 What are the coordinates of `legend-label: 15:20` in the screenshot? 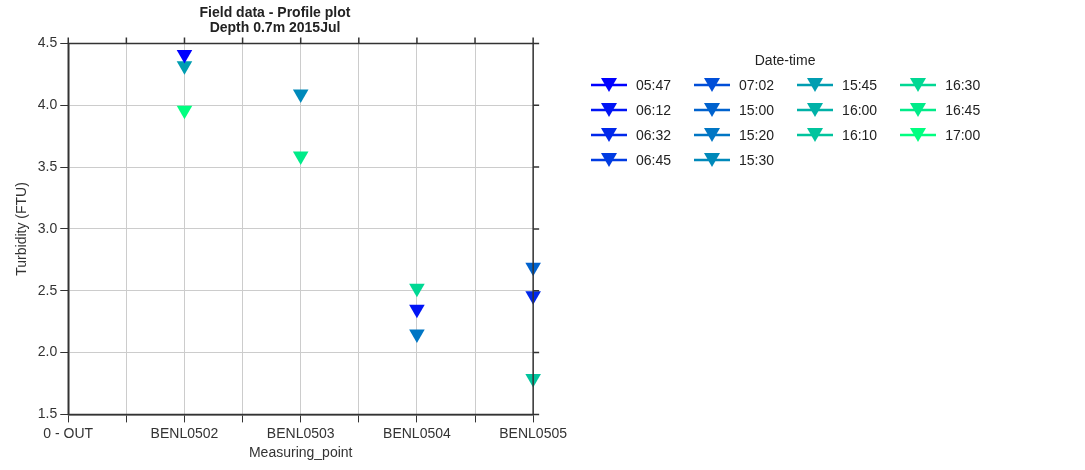 It's located at (757, 134).